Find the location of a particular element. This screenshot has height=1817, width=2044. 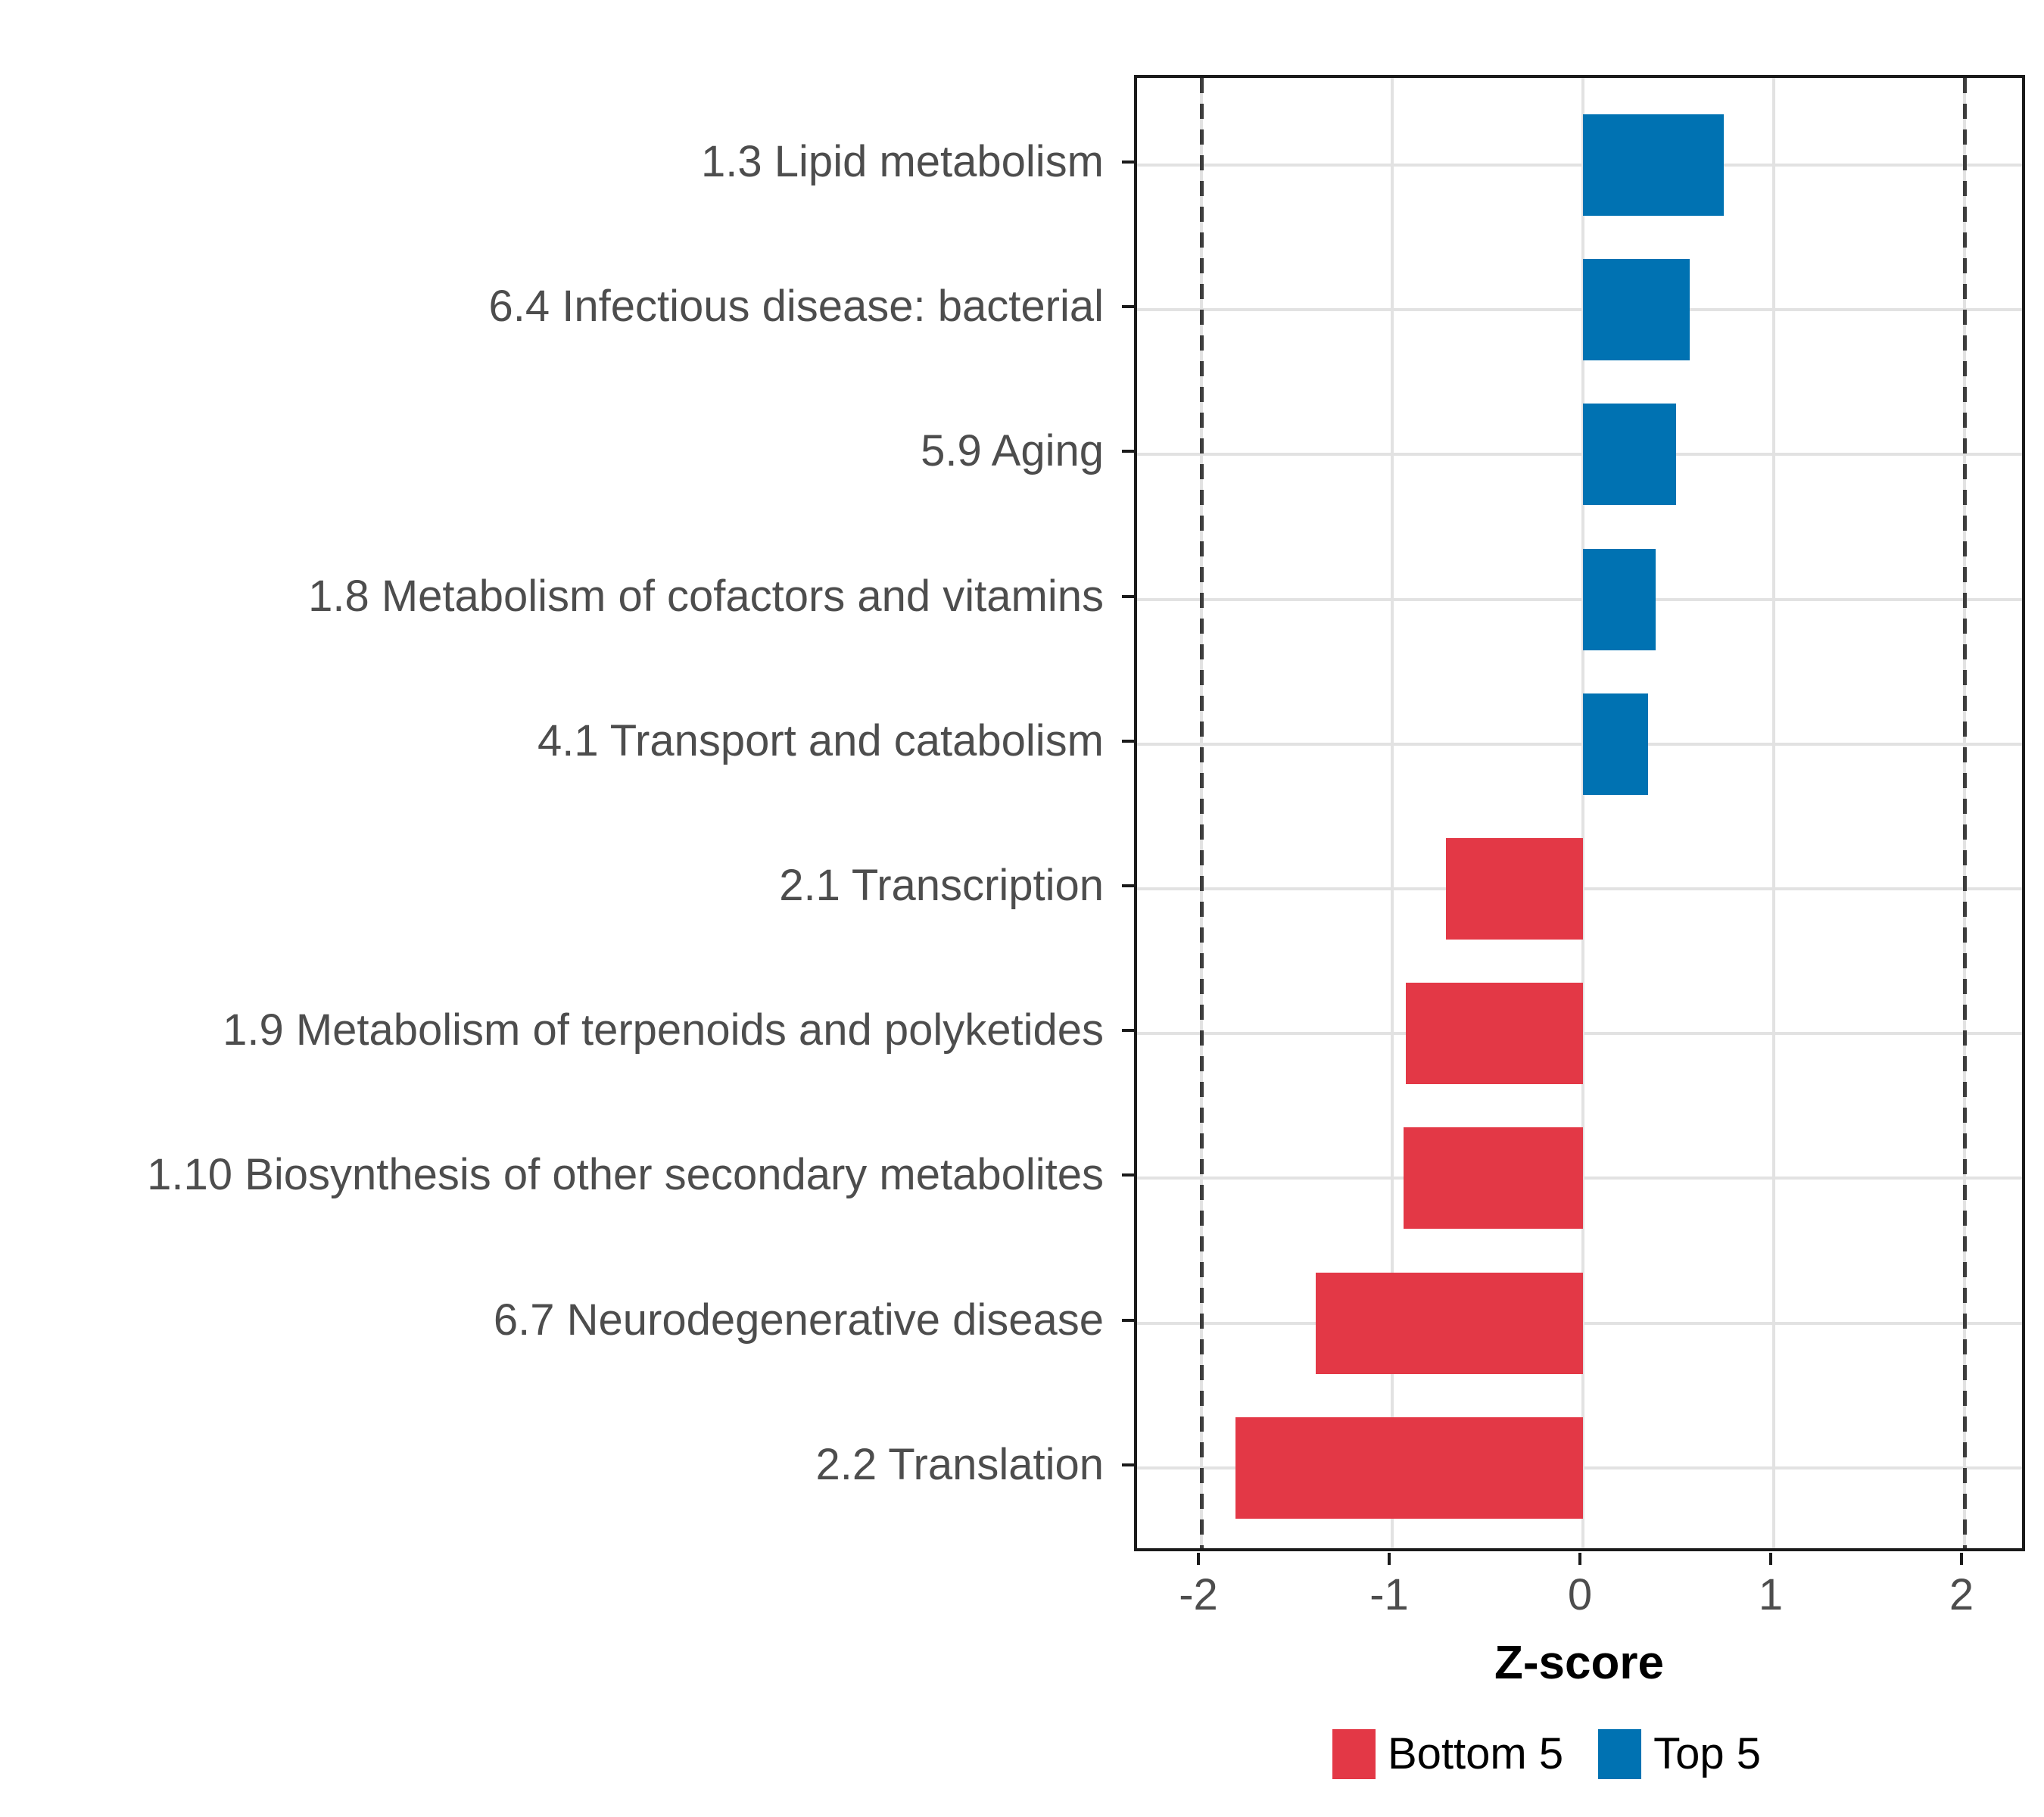

y-axis-label: 1.8 Metabolism of cofactors and vitamins is located at coordinates (706, 596).